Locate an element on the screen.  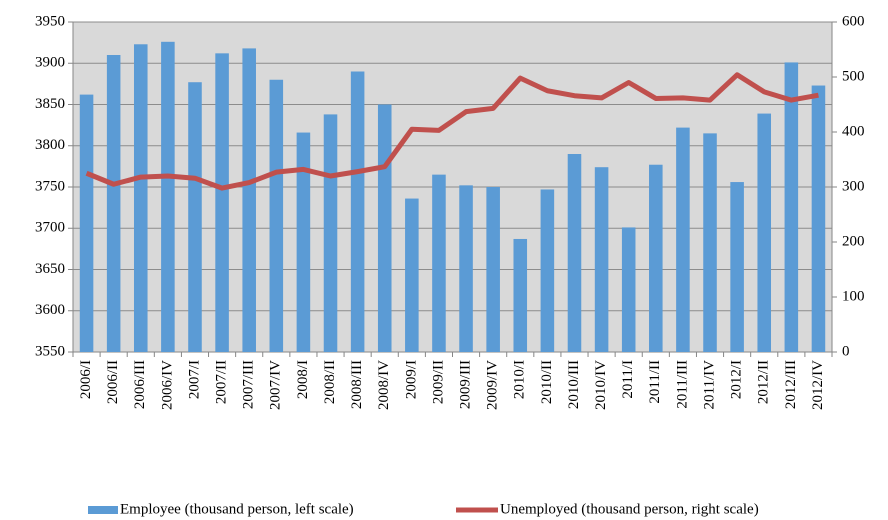
x-tick-label: 2010/I is located at coordinates (520, 379).